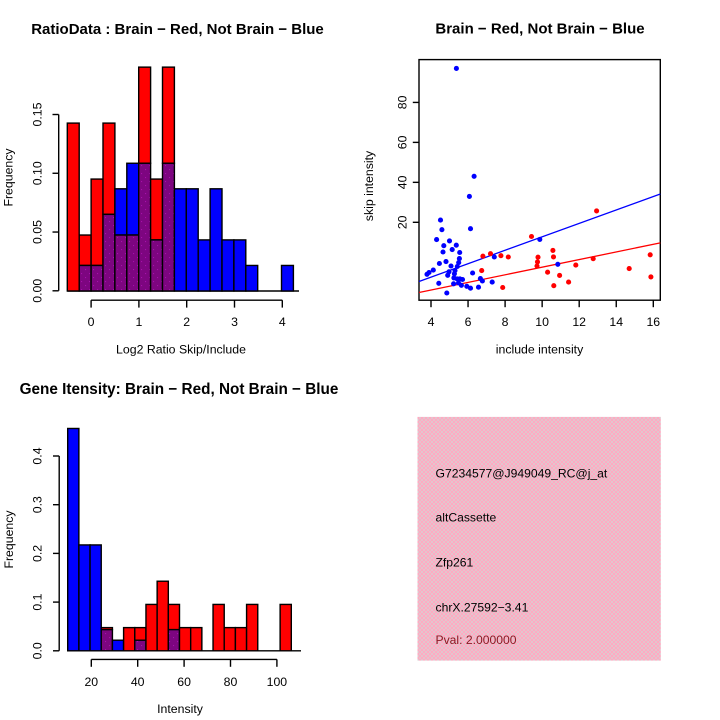 The image size is (720, 720). What do you see at coordinates (38, 114) in the screenshot?
I see `svg-text: 0.15` at bounding box center [38, 114].